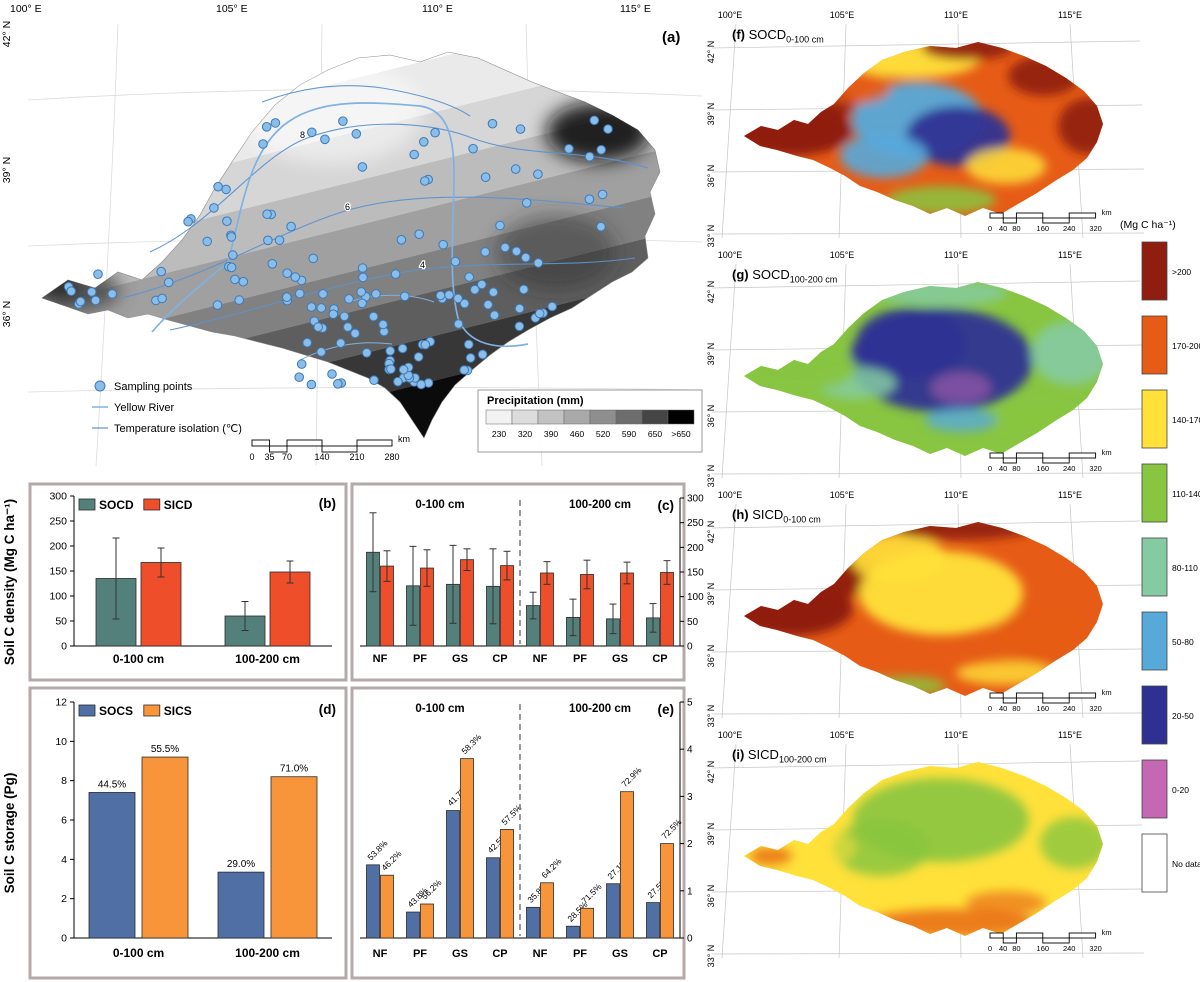 The width and height of the screenshot is (1200, 982). I want to click on panel-title: (g) SOCD100-200 cm, so click(784, 276).